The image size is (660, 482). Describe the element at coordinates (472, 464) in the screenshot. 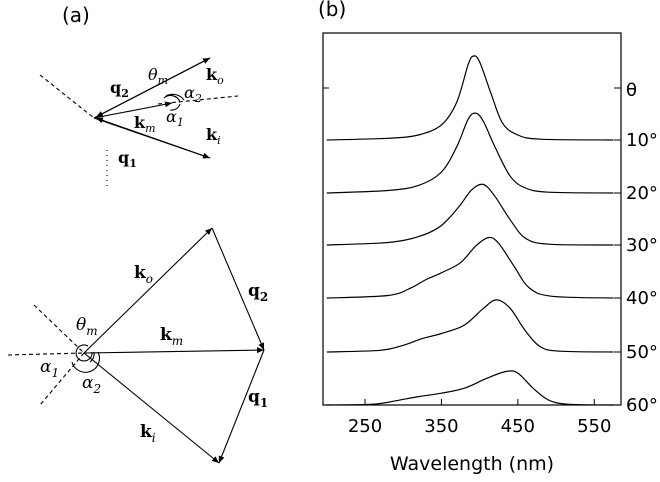

I see `x-axis-label: Wavelength (nm)` at that location.